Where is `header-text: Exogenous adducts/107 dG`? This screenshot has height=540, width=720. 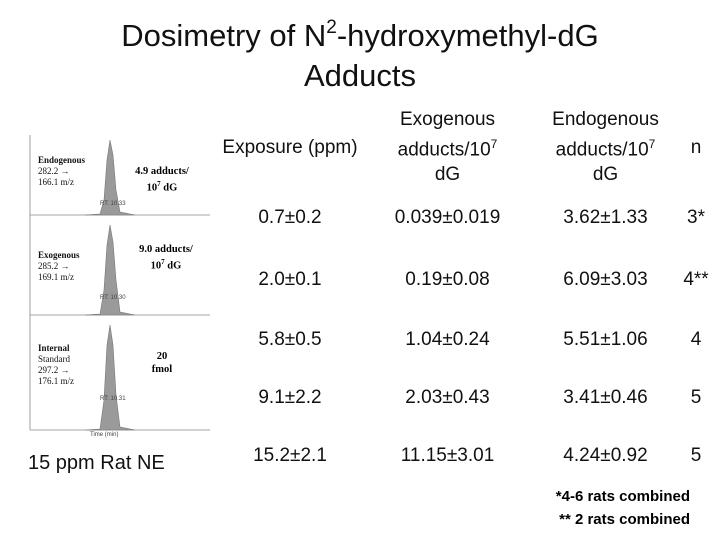 header-text: Exogenous adducts/107 dG is located at coordinates (447, 147).